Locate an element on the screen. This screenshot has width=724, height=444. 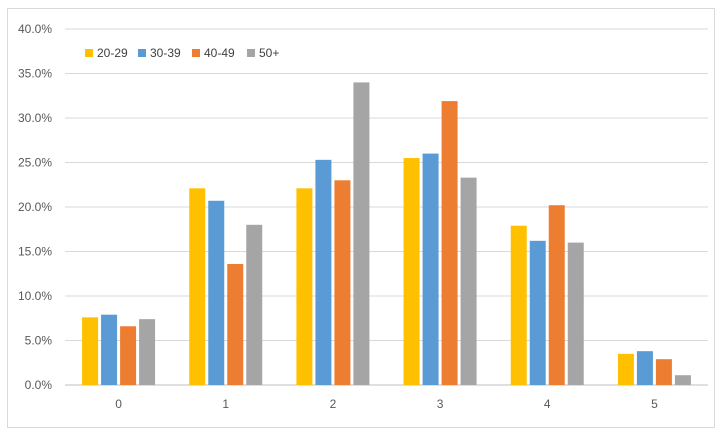
y-tick-label: 35.0% is located at coordinates (35, 74).